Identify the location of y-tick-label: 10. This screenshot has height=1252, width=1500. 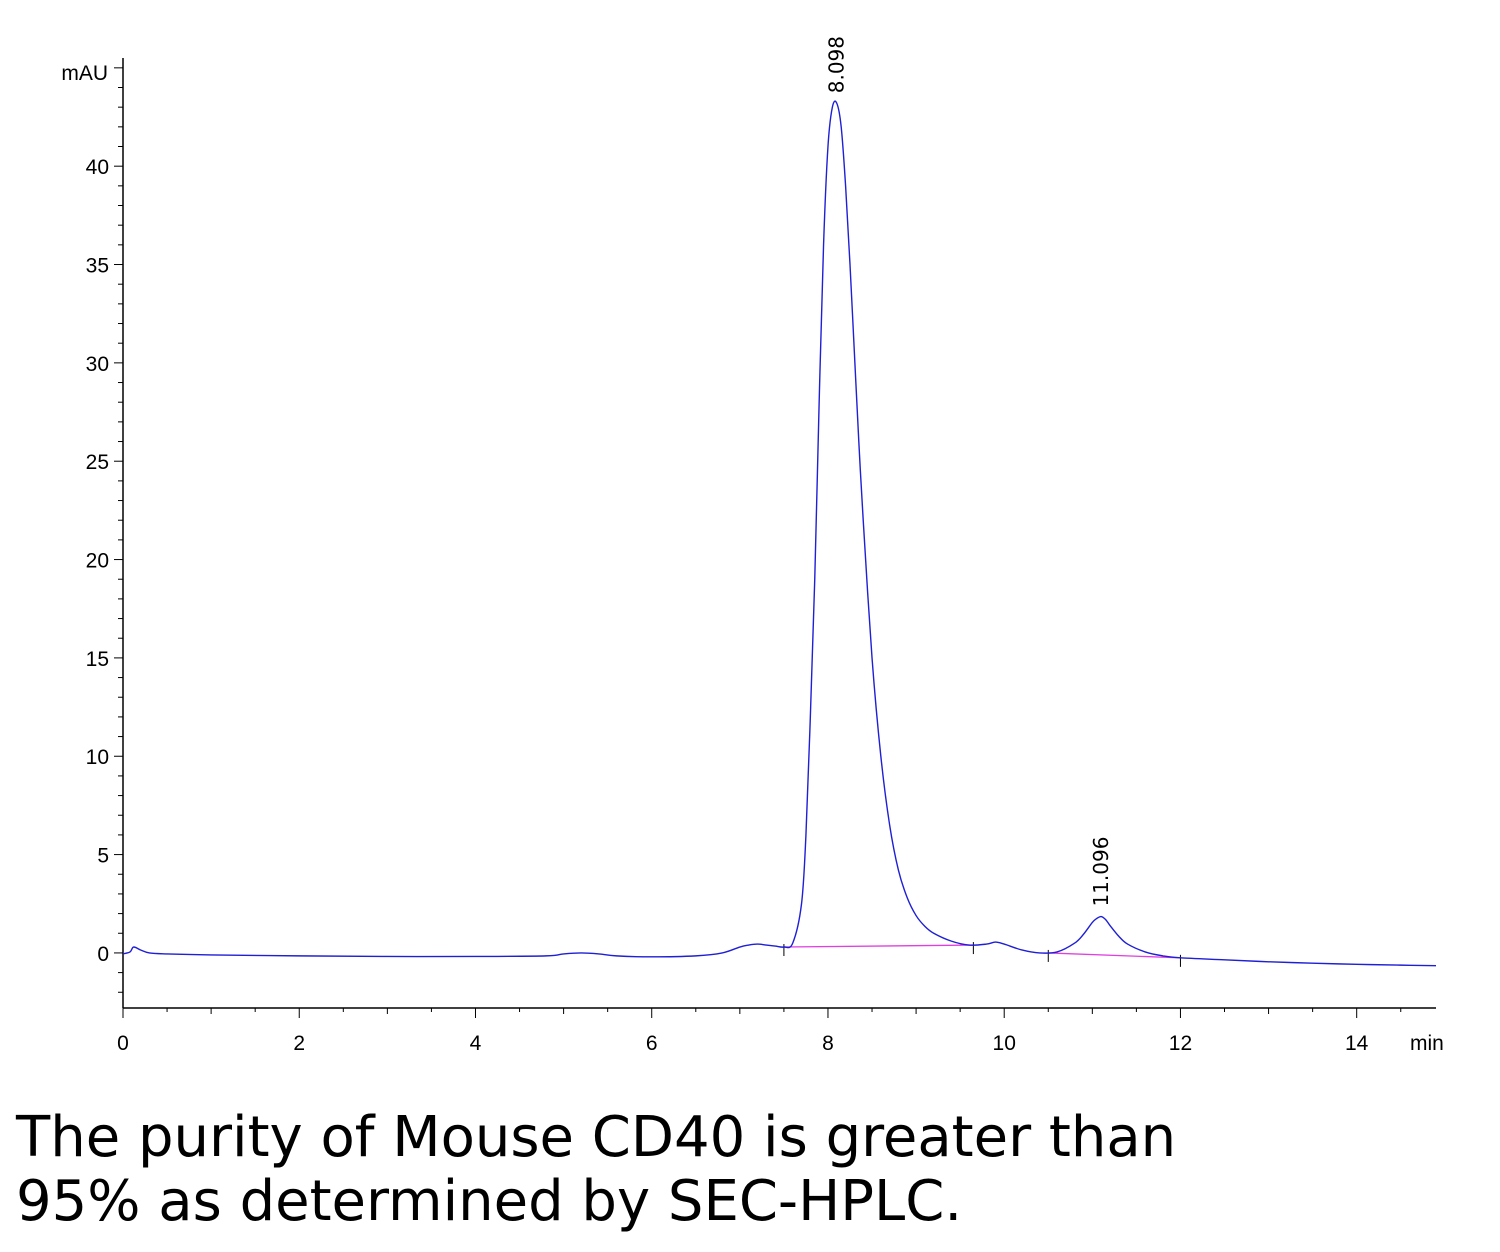
(97, 757).